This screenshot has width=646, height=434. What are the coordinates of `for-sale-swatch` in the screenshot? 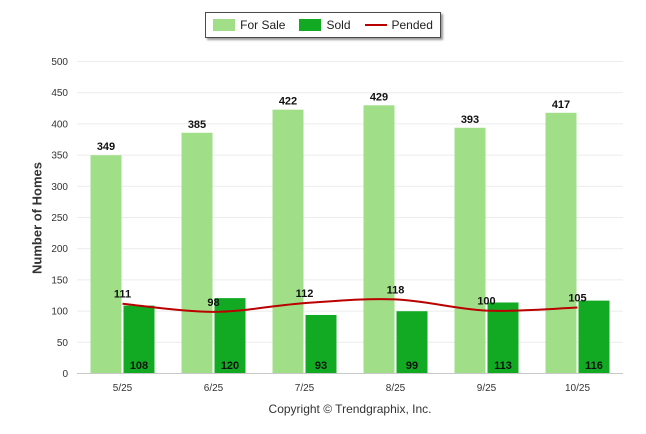 It's located at (224, 25).